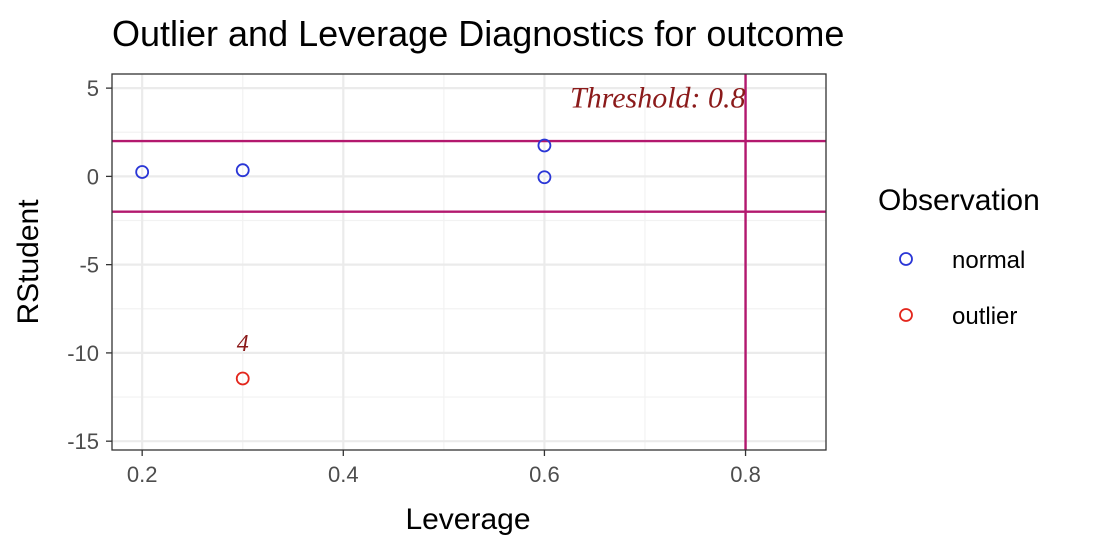 This screenshot has width=1102, height=547. I want to click on y-tick-label: -15, so click(83, 441).